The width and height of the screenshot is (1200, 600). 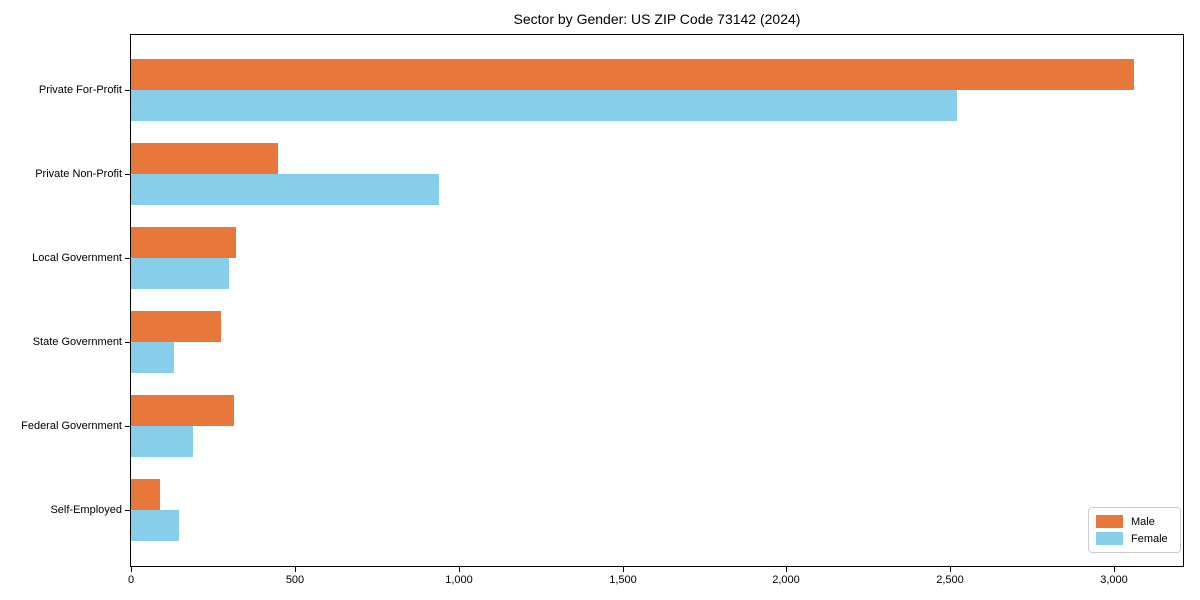 What do you see at coordinates (295, 580) in the screenshot?
I see `x-axis-tick-label: 500` at bounding box center [295, 580].